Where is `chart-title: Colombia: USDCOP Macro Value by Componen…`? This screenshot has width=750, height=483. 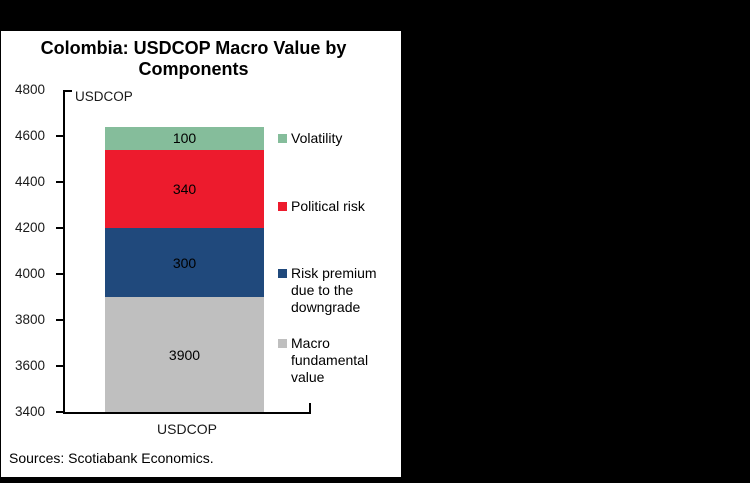 chart-title: Colombia: USDCOP Macro Value by Componen… is located at coordinates (193, 58).